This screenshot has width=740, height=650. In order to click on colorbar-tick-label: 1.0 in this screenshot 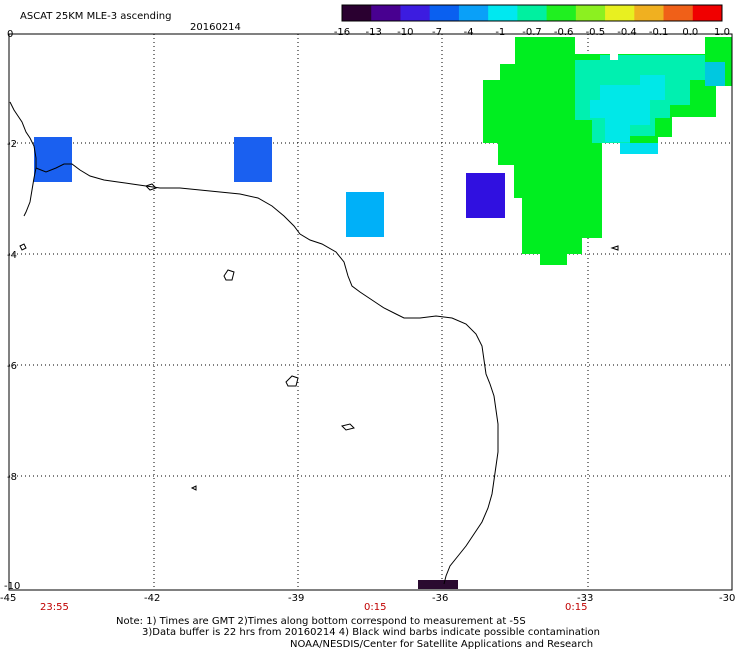, I will do `click(722, 32)`.